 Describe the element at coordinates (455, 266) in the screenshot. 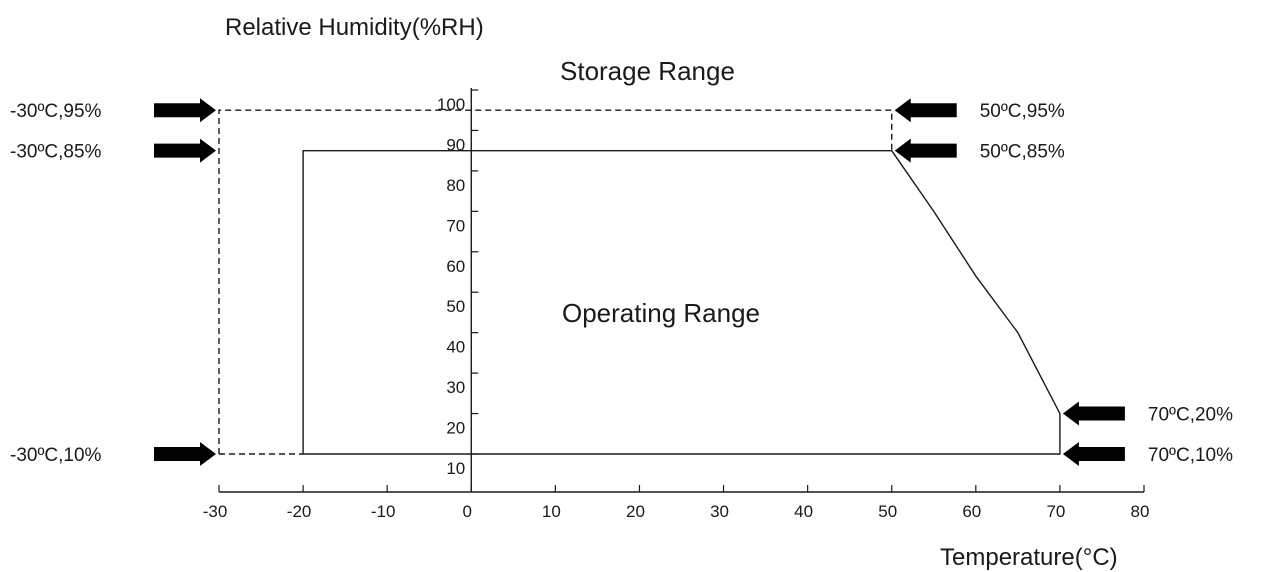

I see `y-tick-label: 60` at that location.